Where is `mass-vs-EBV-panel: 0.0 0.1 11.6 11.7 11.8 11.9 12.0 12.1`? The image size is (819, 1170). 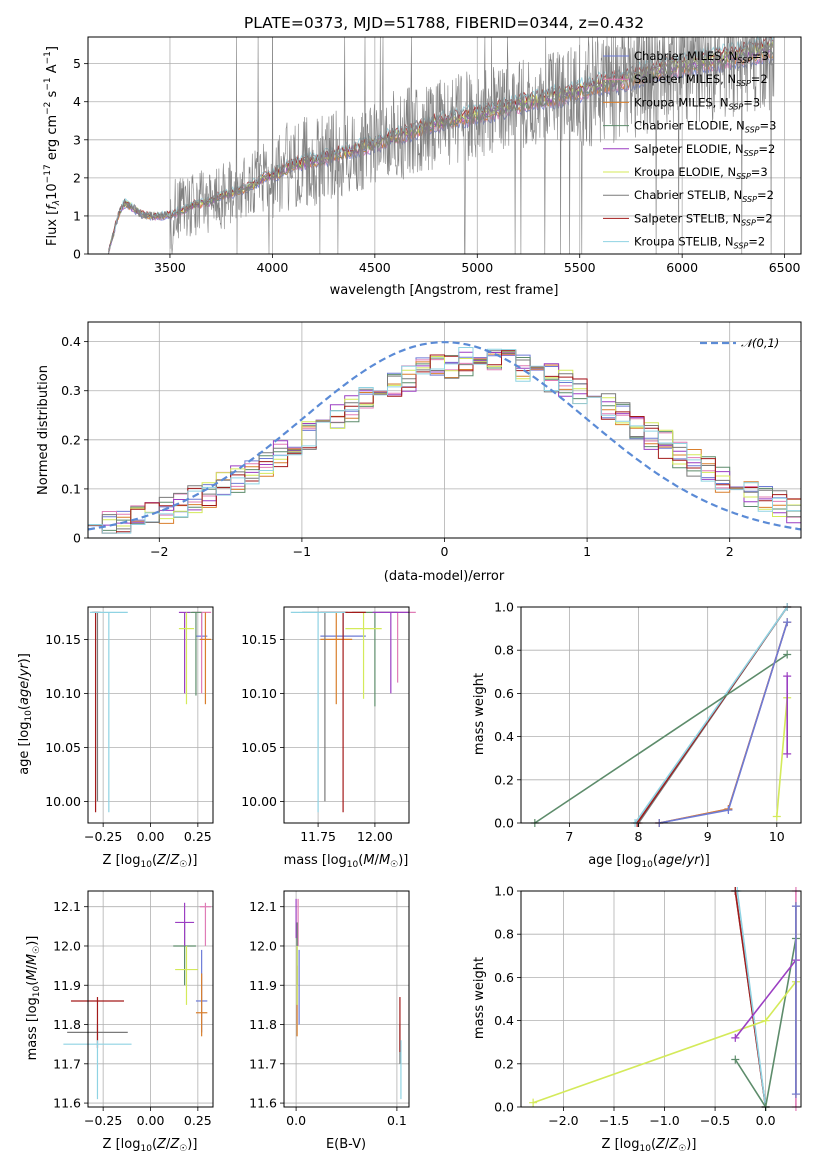
mass-vs-EBV-panel: 0.0 0.1 11.6 11.7 11.8 11.9 12.0 12.1 is located at coordinates (329, 1009).